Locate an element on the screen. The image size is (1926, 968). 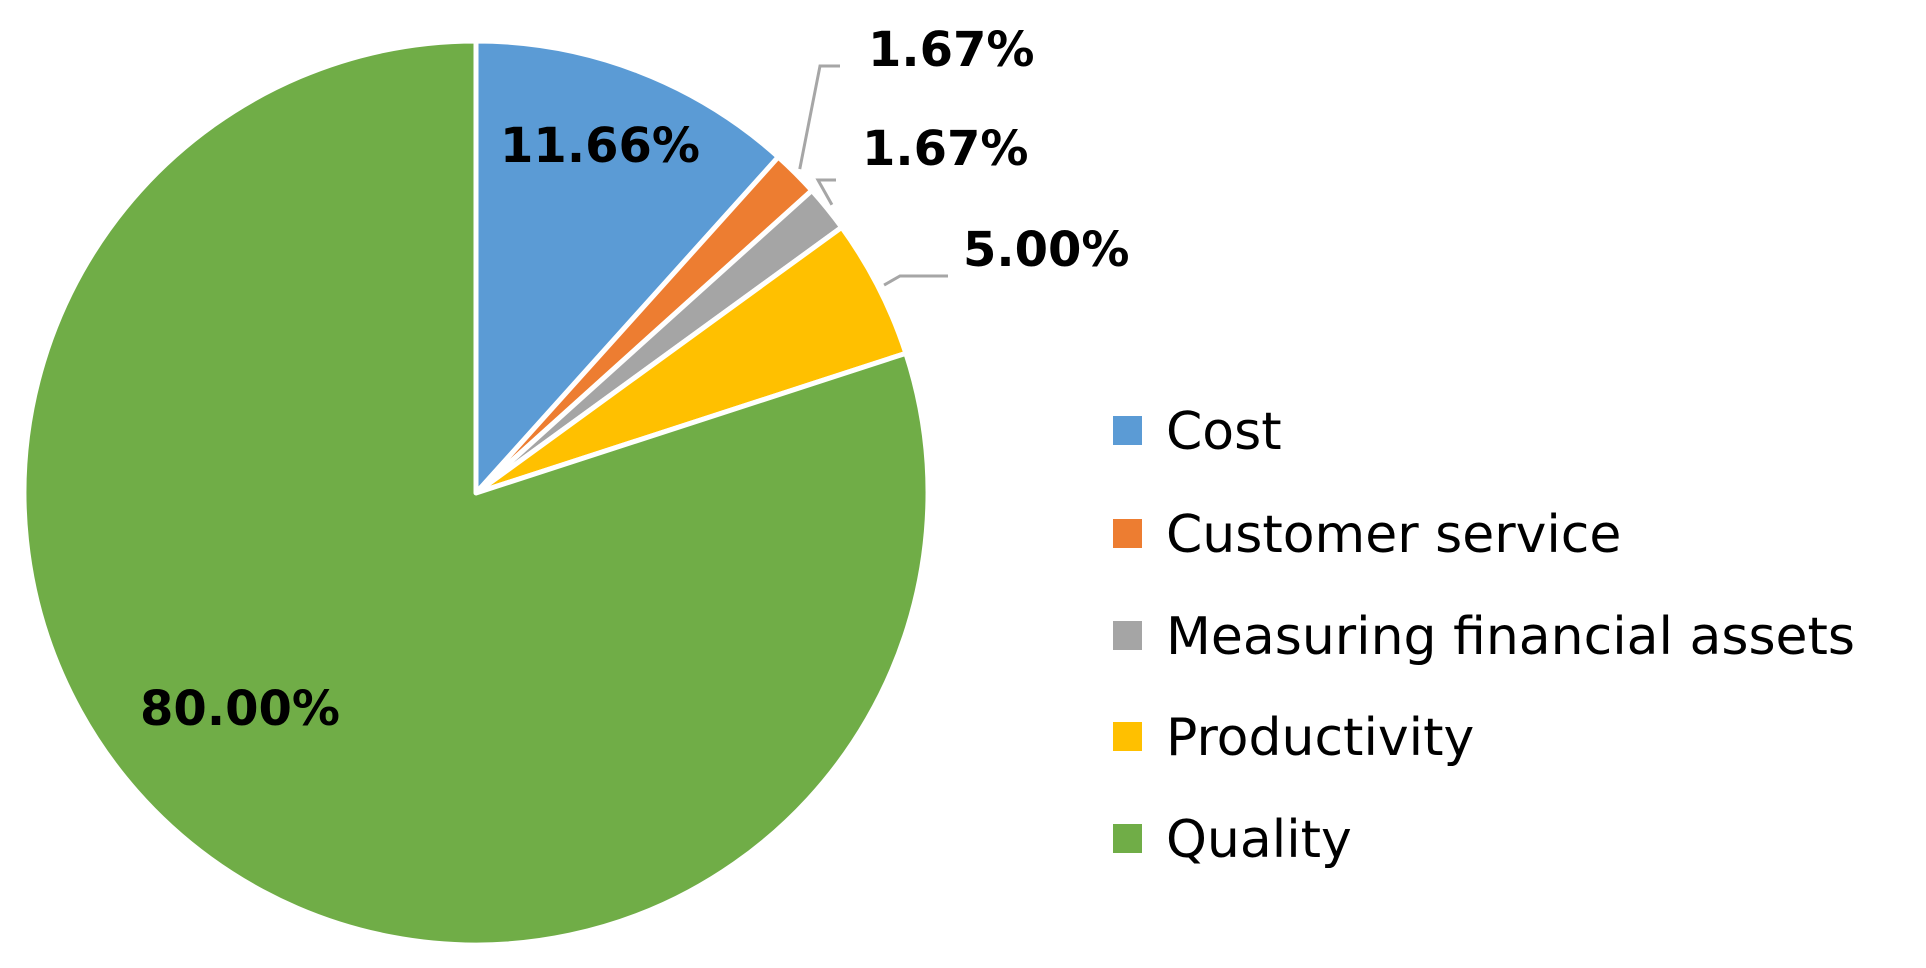
legend-item-productivity: Productivity is located at coordinates (1293, 738).